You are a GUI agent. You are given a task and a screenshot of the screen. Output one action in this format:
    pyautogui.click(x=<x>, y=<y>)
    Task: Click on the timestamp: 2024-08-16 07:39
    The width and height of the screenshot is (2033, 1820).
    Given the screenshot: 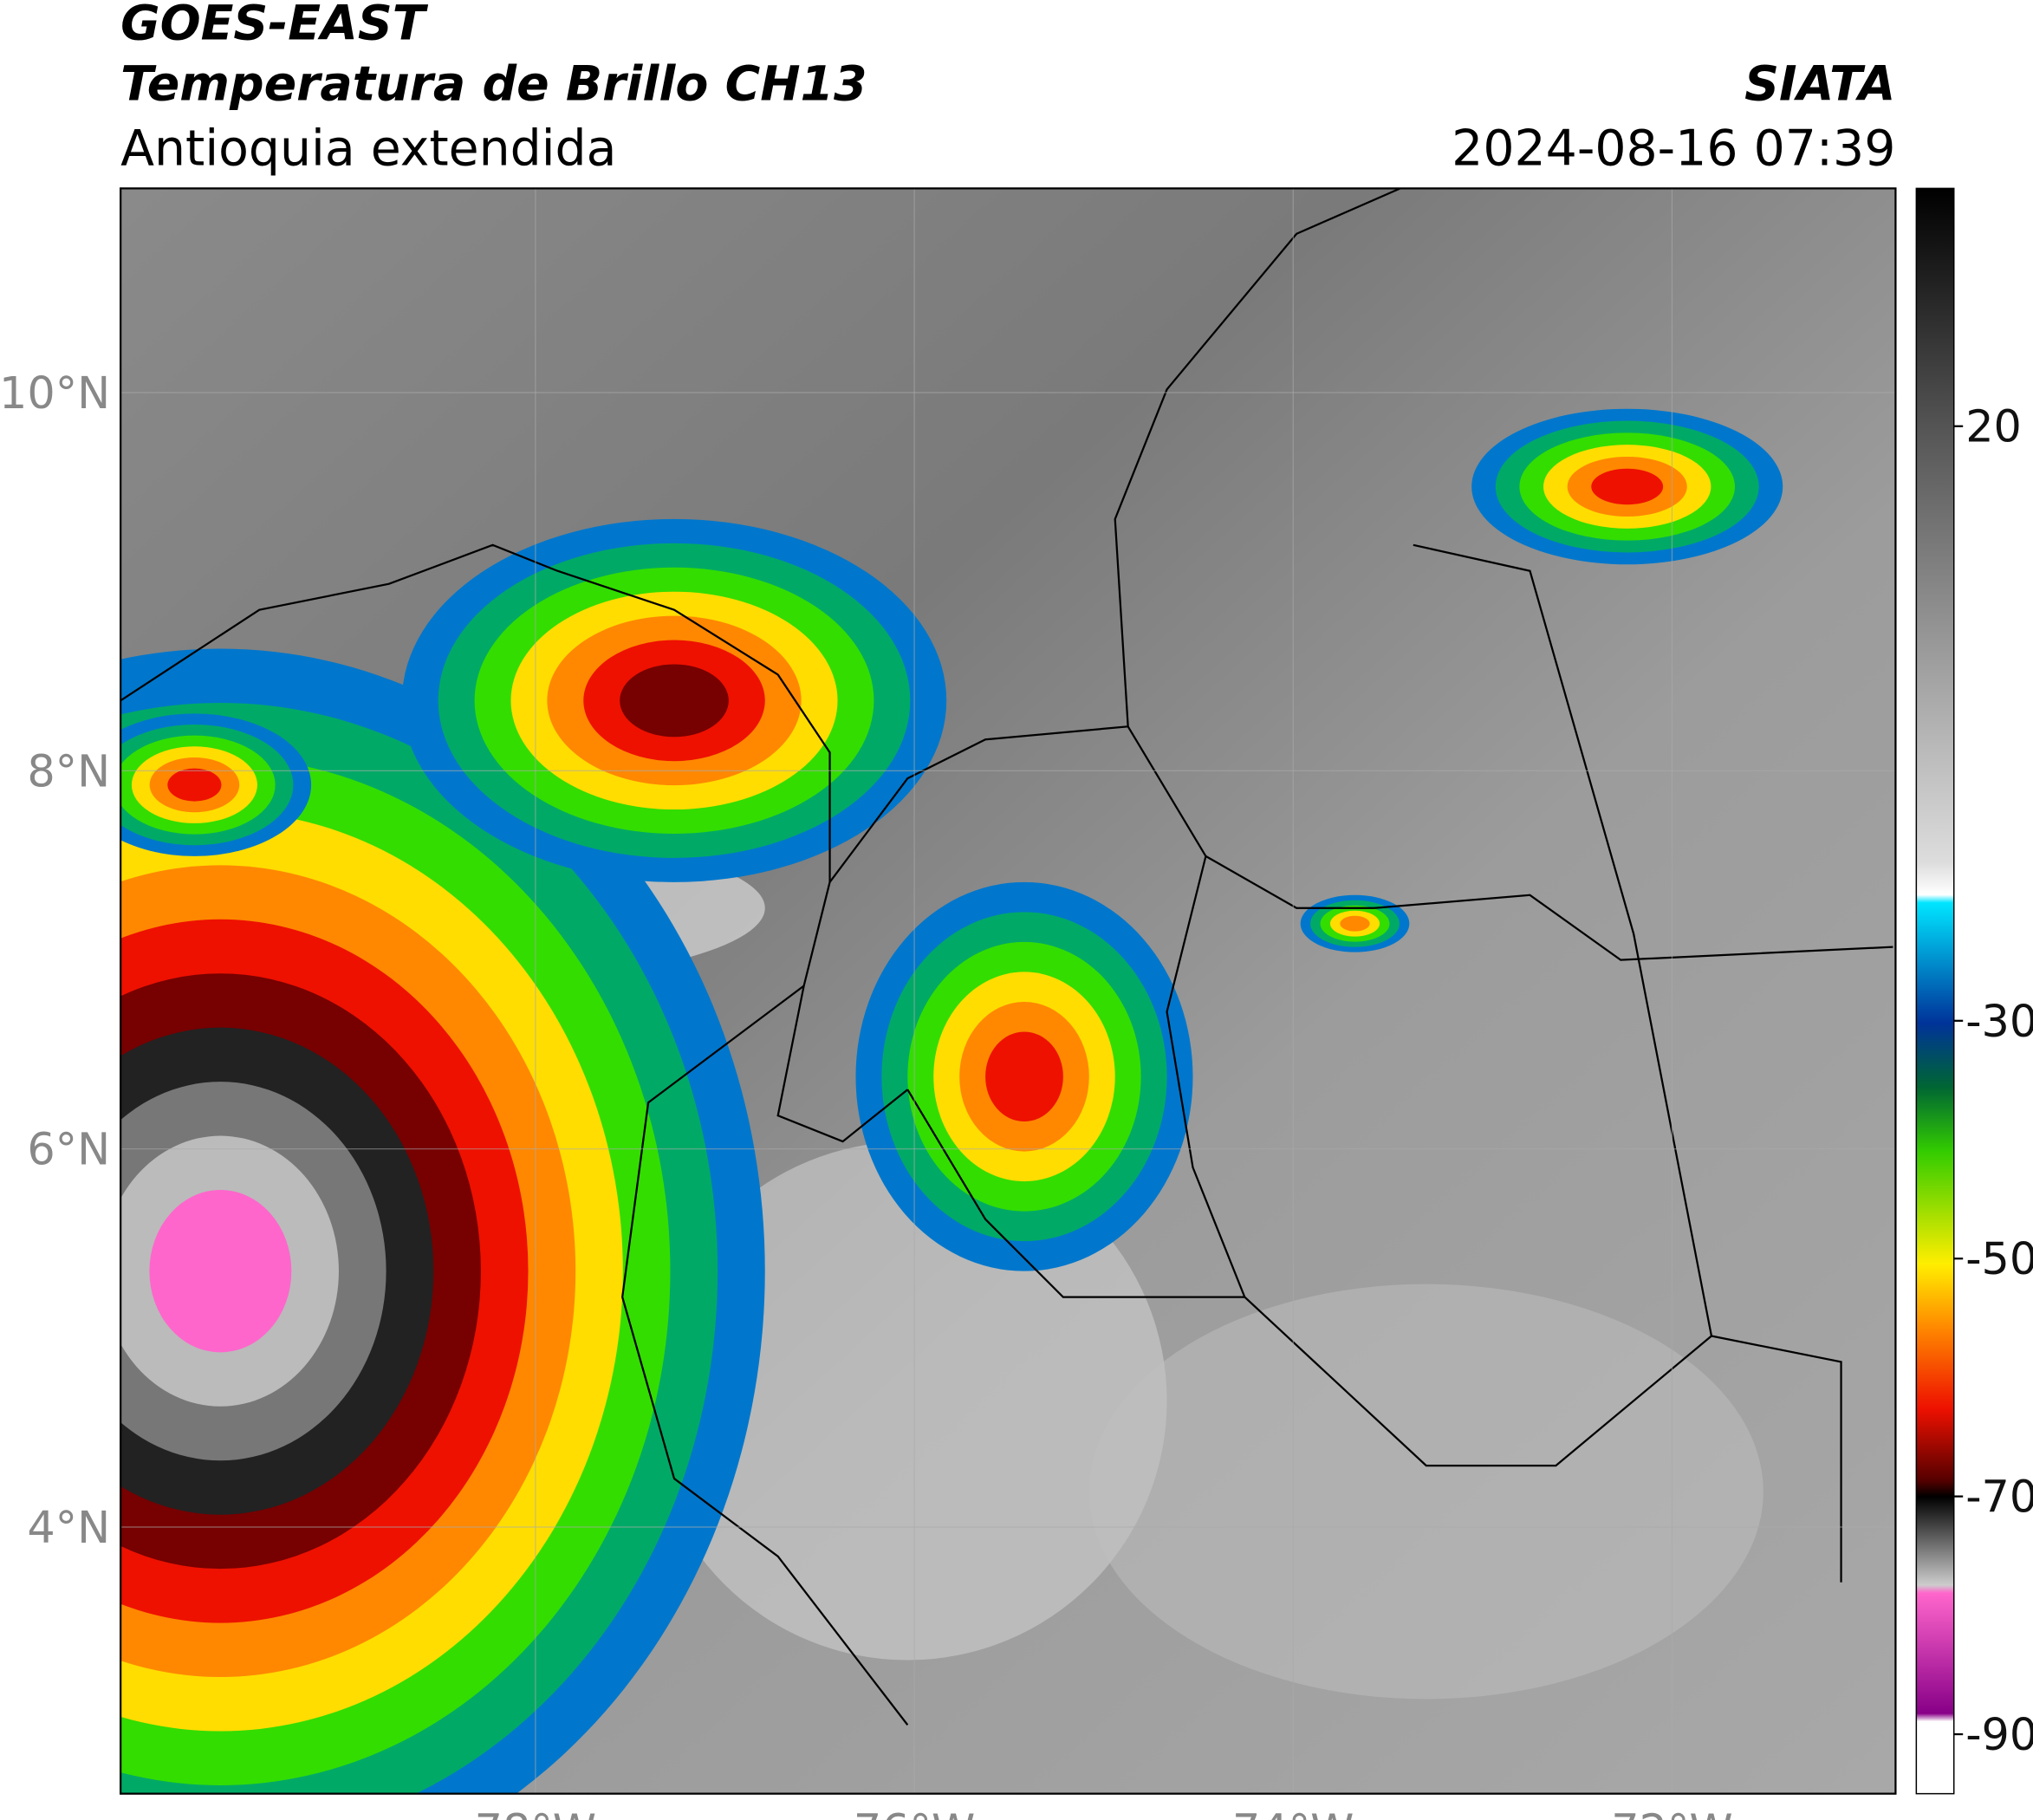 What is the action you would take?
    pyautogui.click(x=1673, y=148)
    